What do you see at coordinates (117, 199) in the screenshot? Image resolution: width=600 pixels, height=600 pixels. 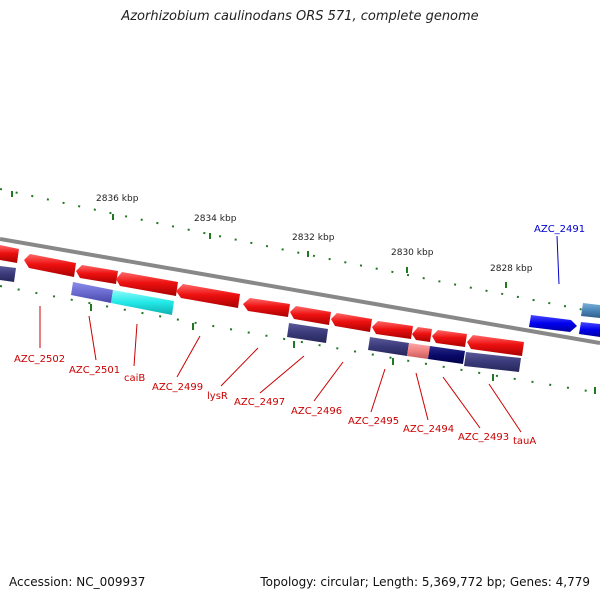 I see `ruler-label-2836: 2836 kbp` at bounding box center [117, 199].